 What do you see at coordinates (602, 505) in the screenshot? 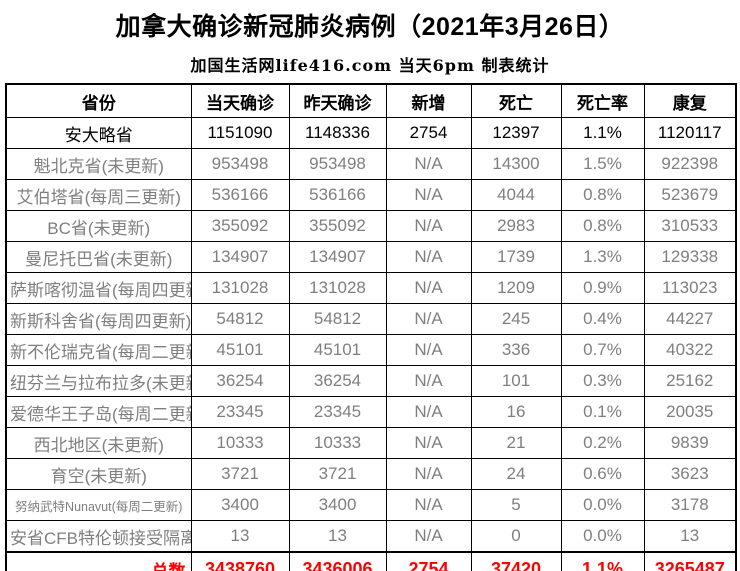
I see `death-rate-cell: 0.0%` at bounding box center [602, 505].